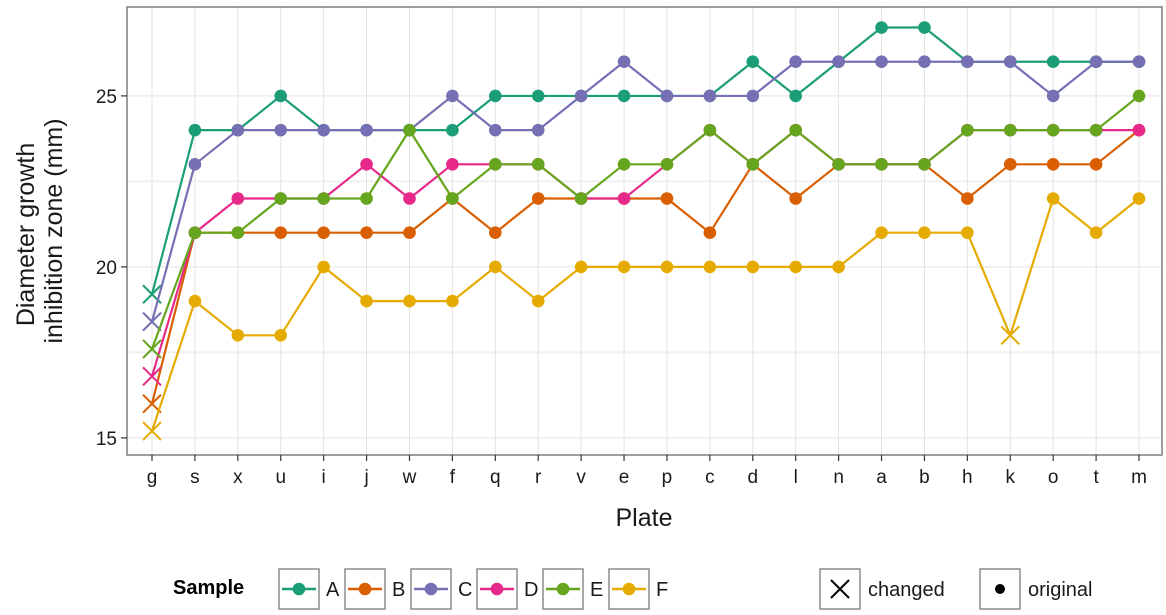 Image resolution: width=1166 pixels, height=615 pixels. Describe the element at coordinates (881, 233) in the screenshot. I see `data-point-F-a` at that location.